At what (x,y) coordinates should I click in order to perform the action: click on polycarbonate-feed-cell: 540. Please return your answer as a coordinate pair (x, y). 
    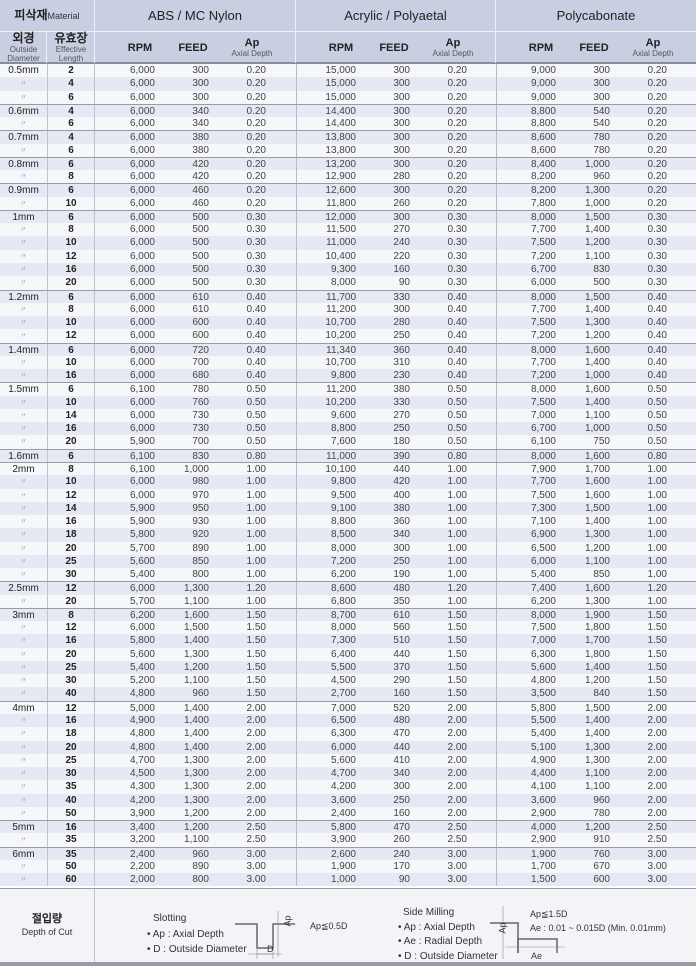
    Looking at the image, I should click on (601, 124).